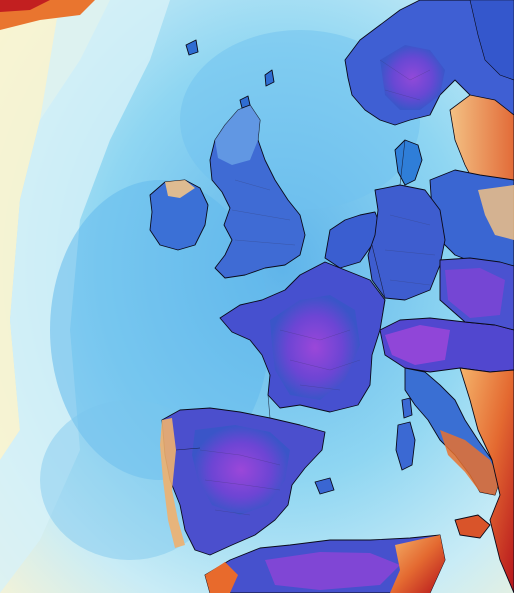 This screenshot has width=514, height=593. I want to click on britain-cool-north, so click(237, 135).